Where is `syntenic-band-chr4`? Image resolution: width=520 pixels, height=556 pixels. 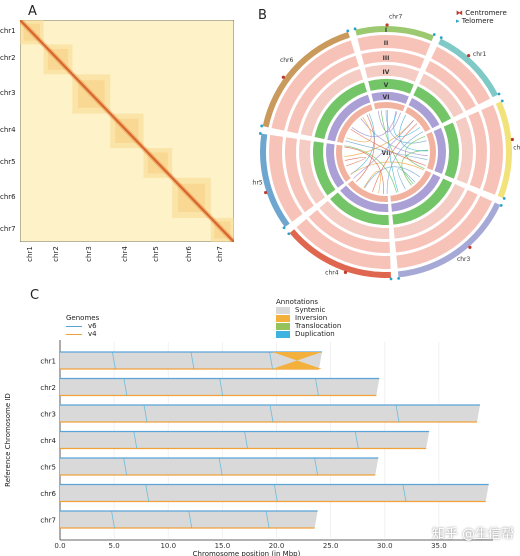 syntenic-band-chr4 is located at coordinates (245, 440).